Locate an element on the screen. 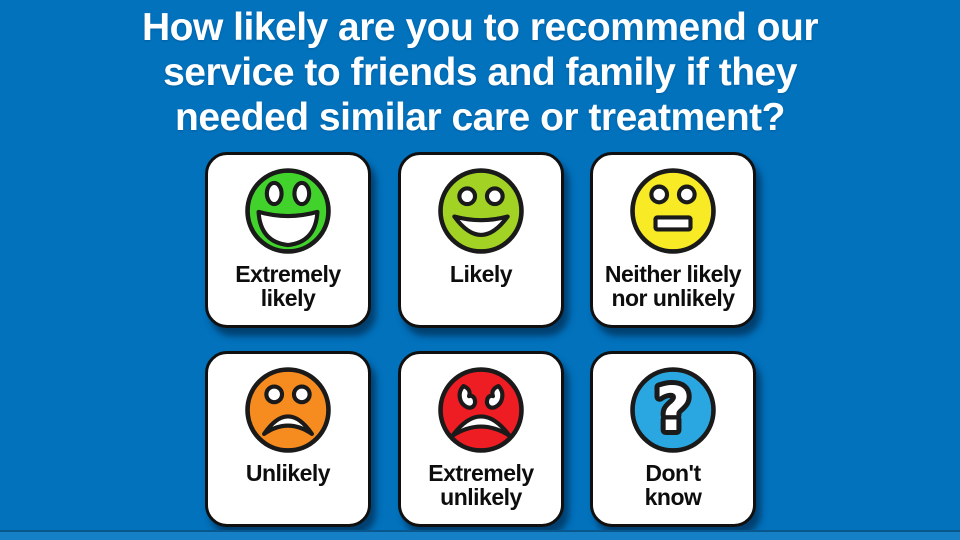 The image size is (960, 540). option-label-neither: Neither likely nor unlikely is located at coordinates (673, 286).